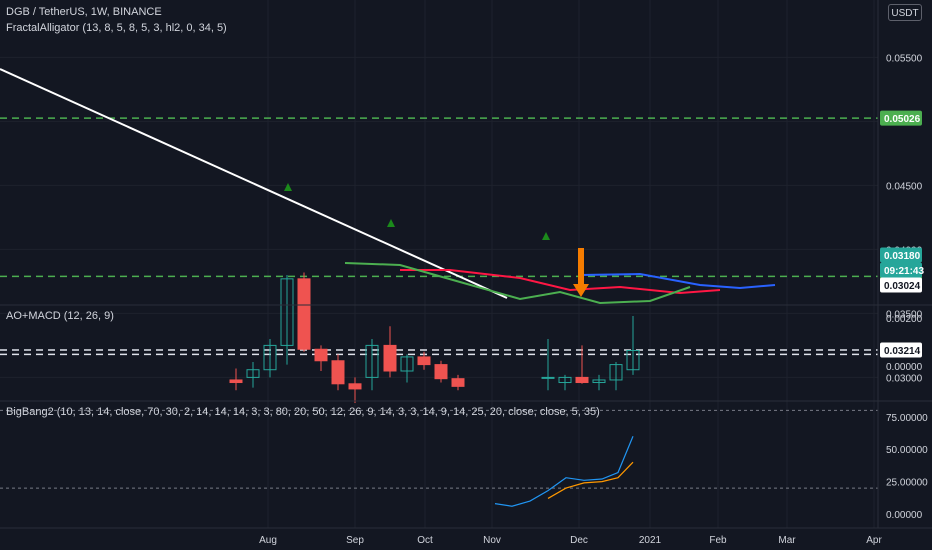 The height and width of the screenshot is (550, 932). I want to click on symbol-title: DGB / TetherUS, 1W, BINANCE, so click(84, 12).